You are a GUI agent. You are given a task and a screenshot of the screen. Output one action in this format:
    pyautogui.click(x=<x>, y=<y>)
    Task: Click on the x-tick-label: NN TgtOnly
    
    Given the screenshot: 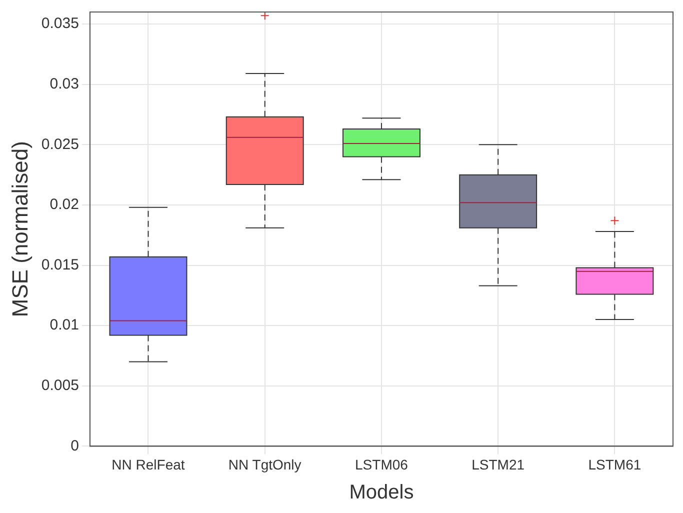 What is the action you would take?
    pyautogui.click(x=265, y=464)
    